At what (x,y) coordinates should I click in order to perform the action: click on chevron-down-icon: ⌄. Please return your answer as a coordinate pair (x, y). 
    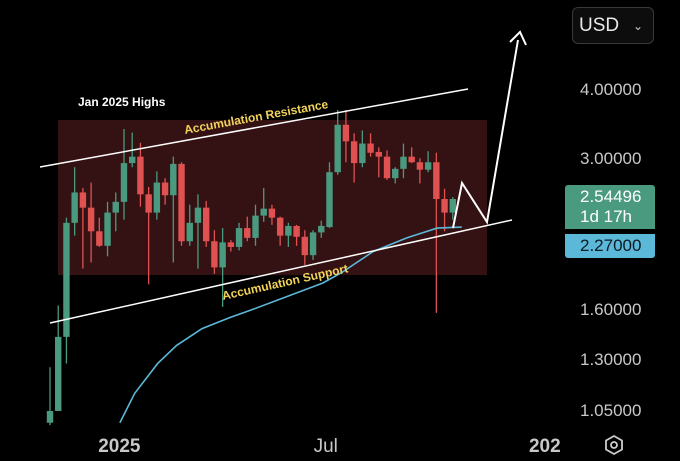
    Looking at the image, I should click on (637, 25).